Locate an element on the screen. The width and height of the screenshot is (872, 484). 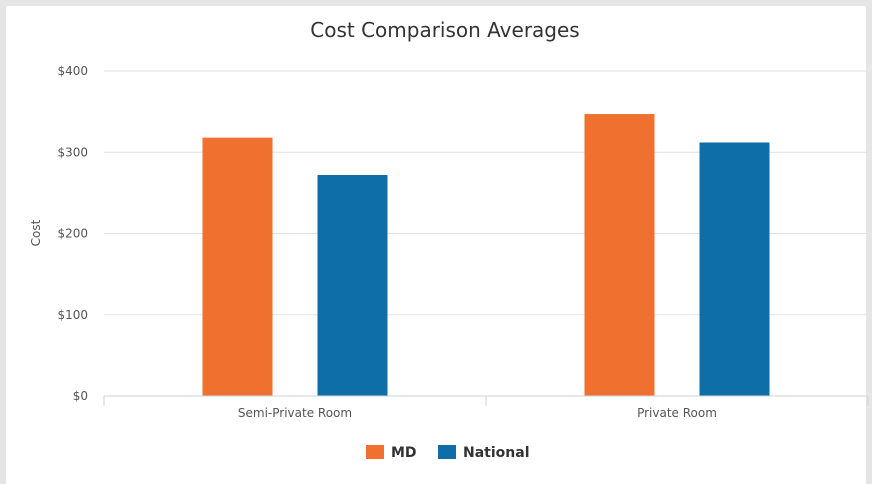
y-axis-title: Cost is located at coordinates (36, 232).